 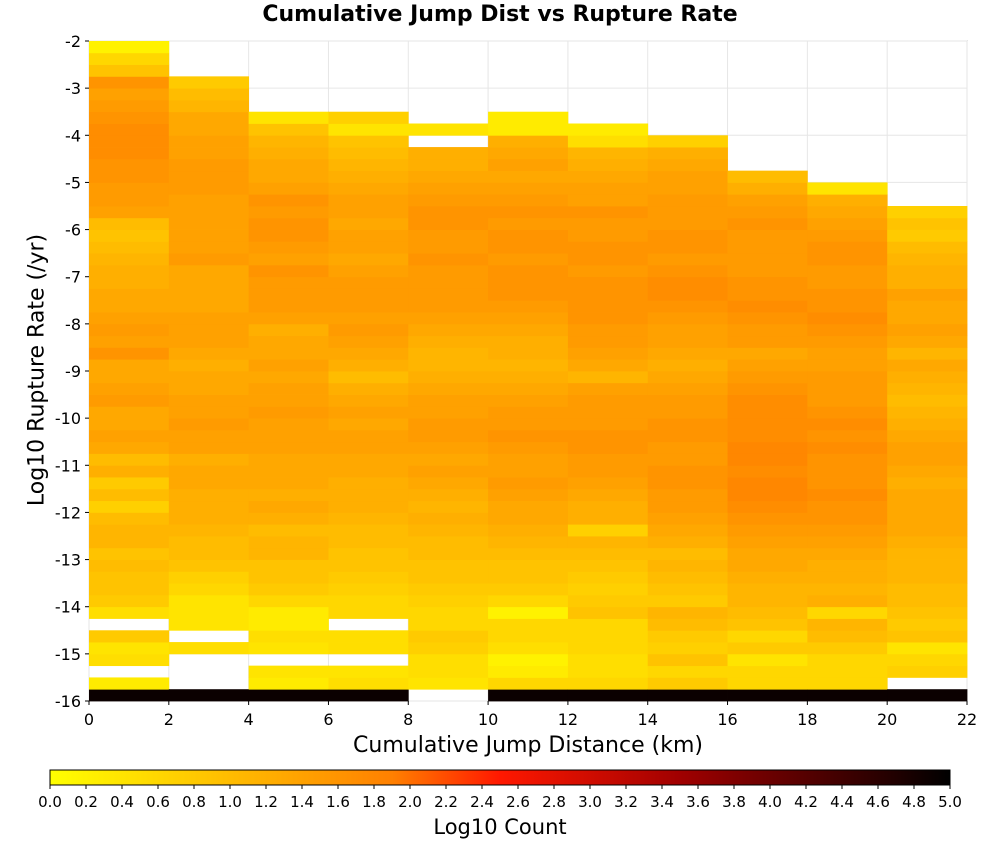 I want to click on y-tick-label: -3, so click(x=73, y=88).